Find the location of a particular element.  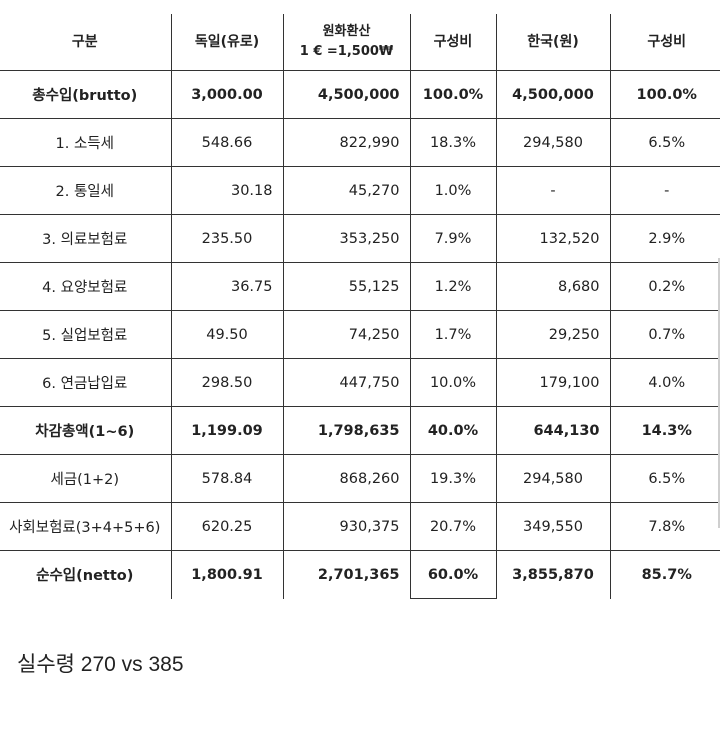

cell-ratio-germany: 100.0% is located at coordinates (453, 94).